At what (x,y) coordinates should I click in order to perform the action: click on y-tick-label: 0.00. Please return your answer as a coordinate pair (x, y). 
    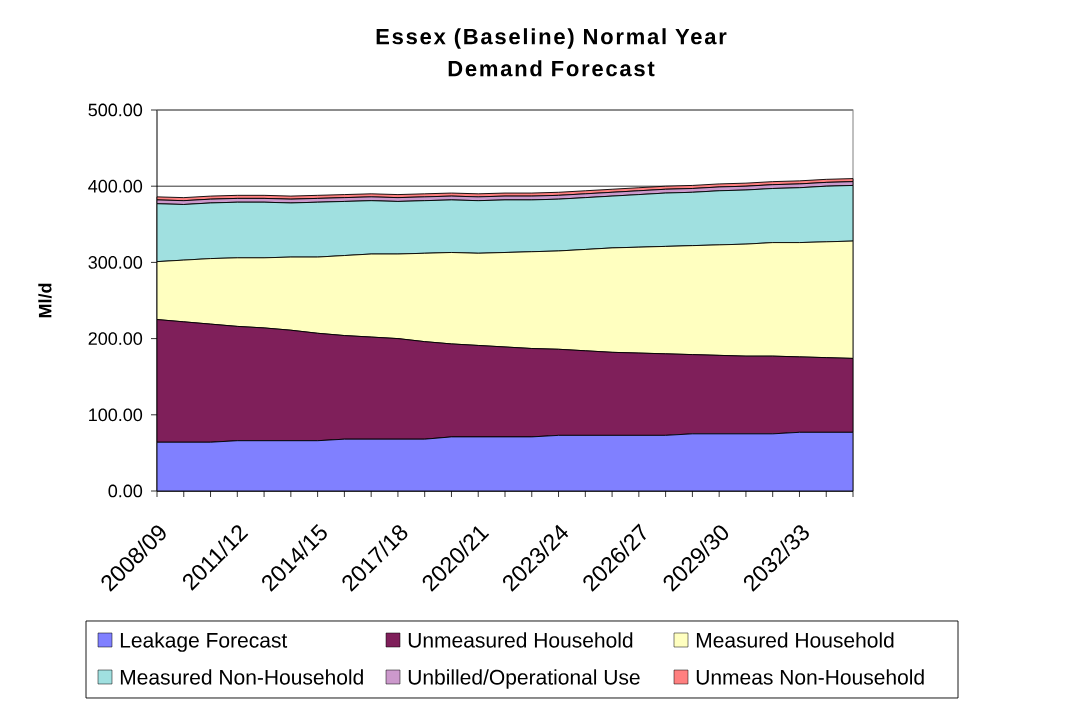
    Looking at the image, I should click on (125, 491).